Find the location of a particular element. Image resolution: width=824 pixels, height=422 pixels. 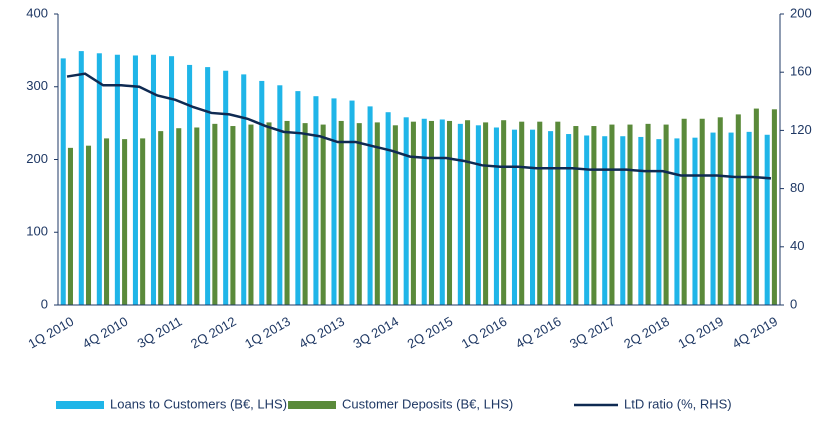

y-tick-label: 300 is located at coordinates (37, 85).